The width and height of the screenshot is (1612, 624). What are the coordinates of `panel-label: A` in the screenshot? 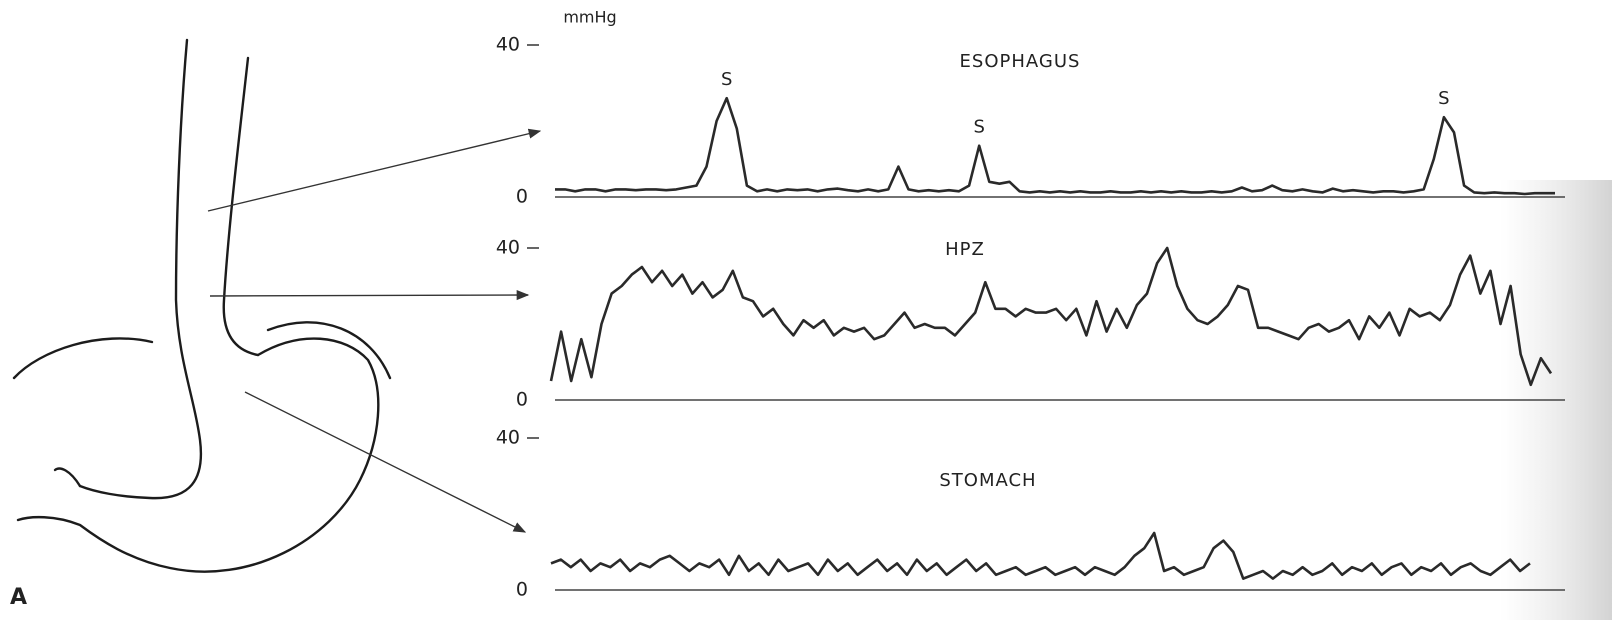 It's located at (18, 597).